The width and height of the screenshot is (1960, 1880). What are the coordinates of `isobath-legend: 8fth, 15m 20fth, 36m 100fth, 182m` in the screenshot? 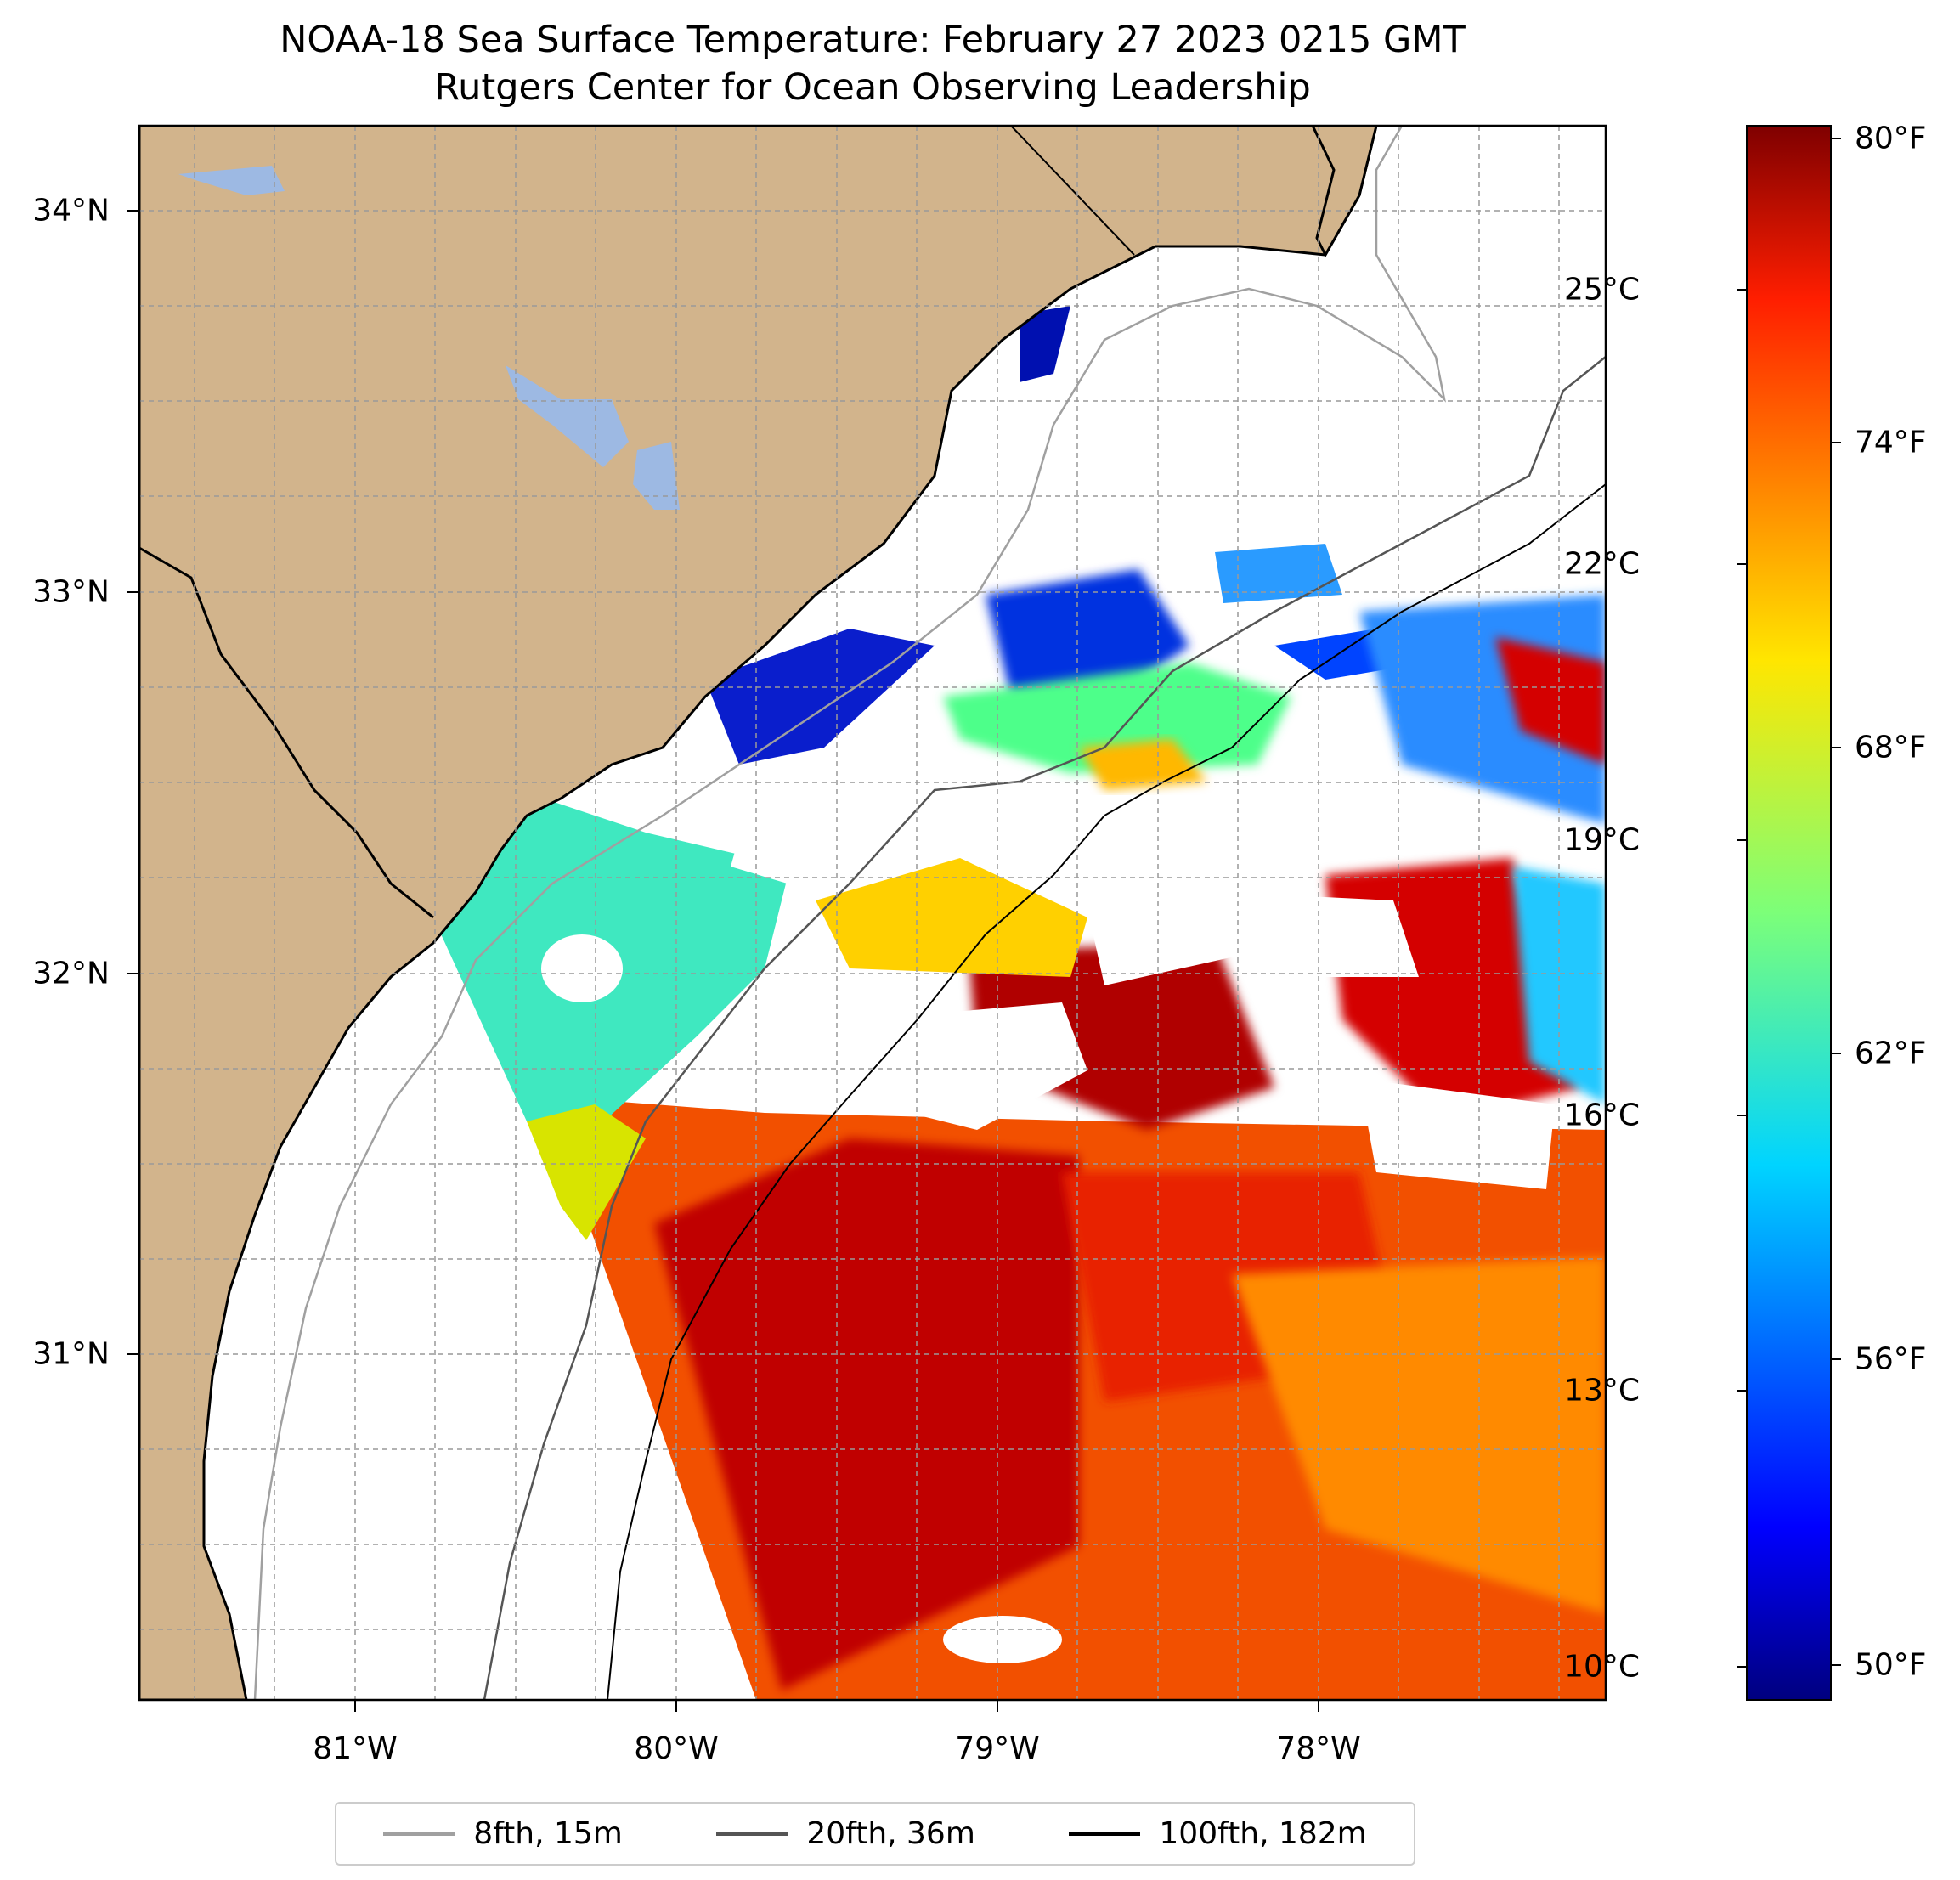 It's located at (875, 1834).